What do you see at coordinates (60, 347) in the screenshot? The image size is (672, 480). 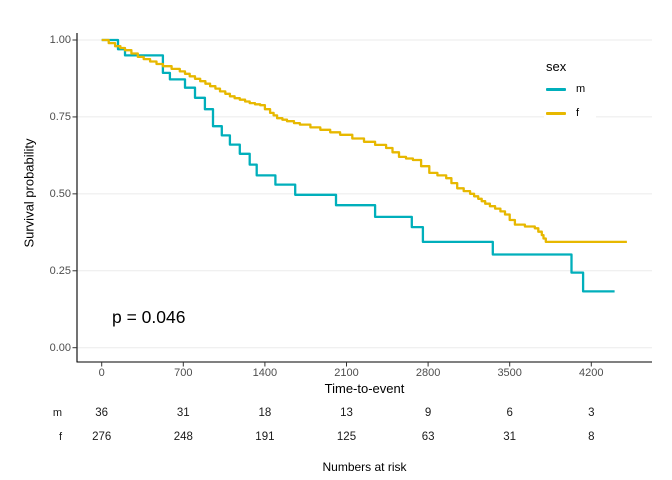 I see `y-tick-label: 0.00` at bounding box center [60, 347].